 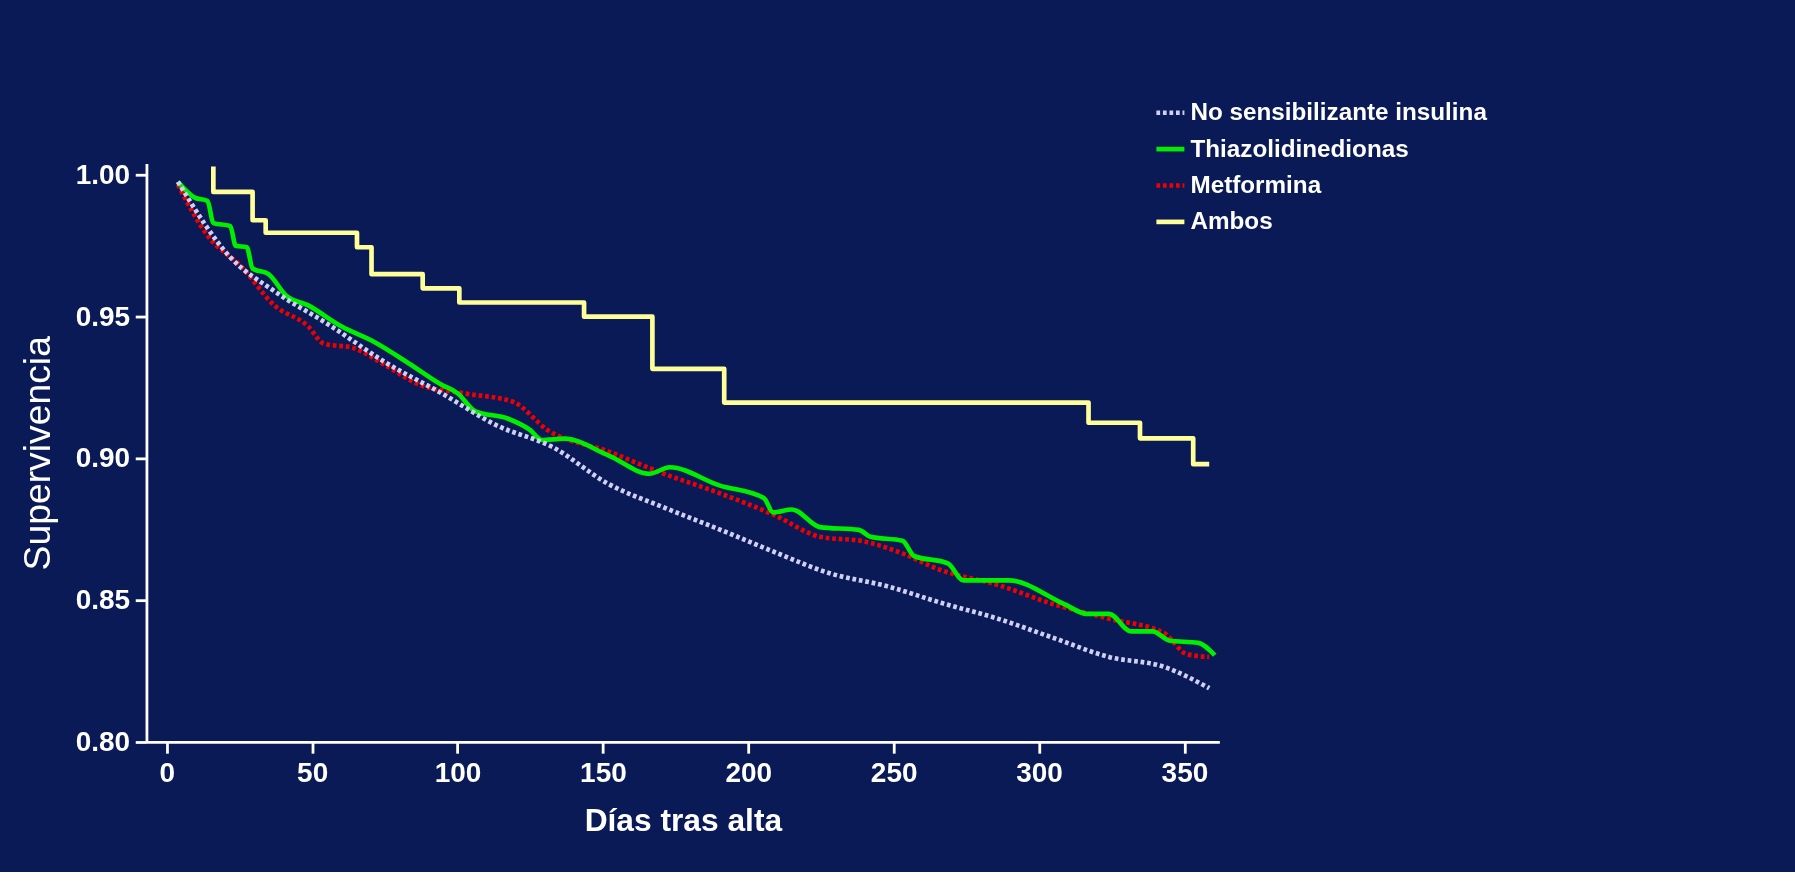 I want to click on y-tick-label: 0.95, so click(x=103, y=316).